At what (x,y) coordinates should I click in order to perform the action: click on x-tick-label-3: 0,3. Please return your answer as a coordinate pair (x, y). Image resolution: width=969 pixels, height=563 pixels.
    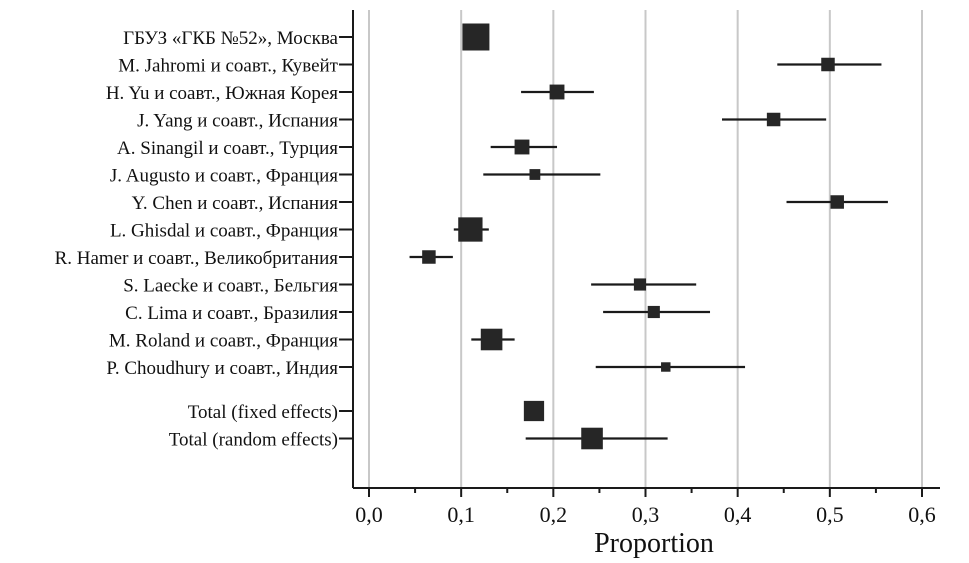
    Looking at the image, I should click on (646, 514).